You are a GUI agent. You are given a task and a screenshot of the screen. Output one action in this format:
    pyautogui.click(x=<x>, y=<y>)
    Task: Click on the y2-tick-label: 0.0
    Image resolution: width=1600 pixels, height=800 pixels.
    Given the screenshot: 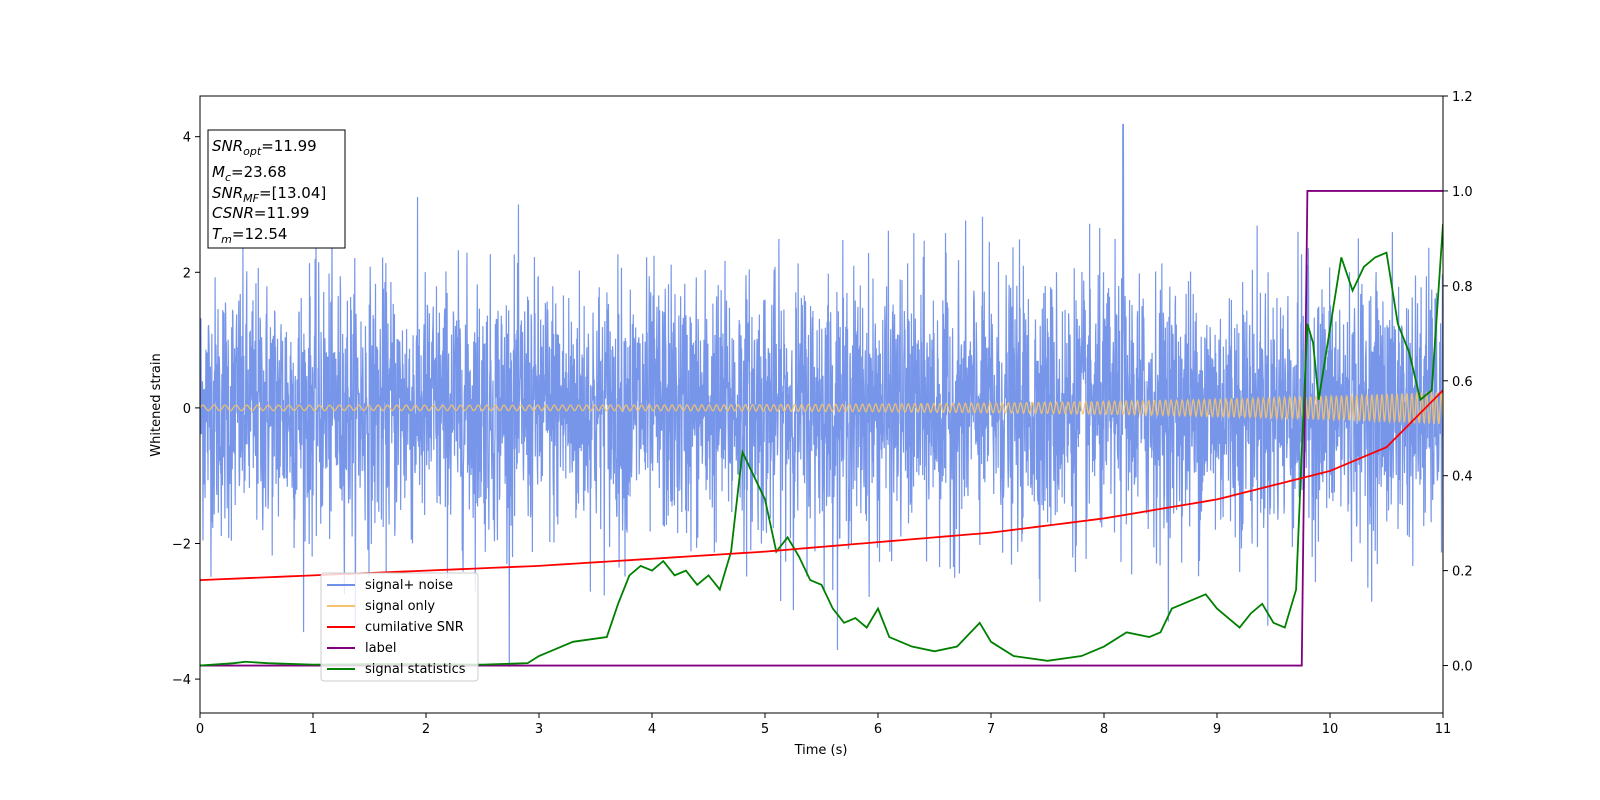 What is the action you would take?
    pyautogui.click(x=1462, y=667)
    